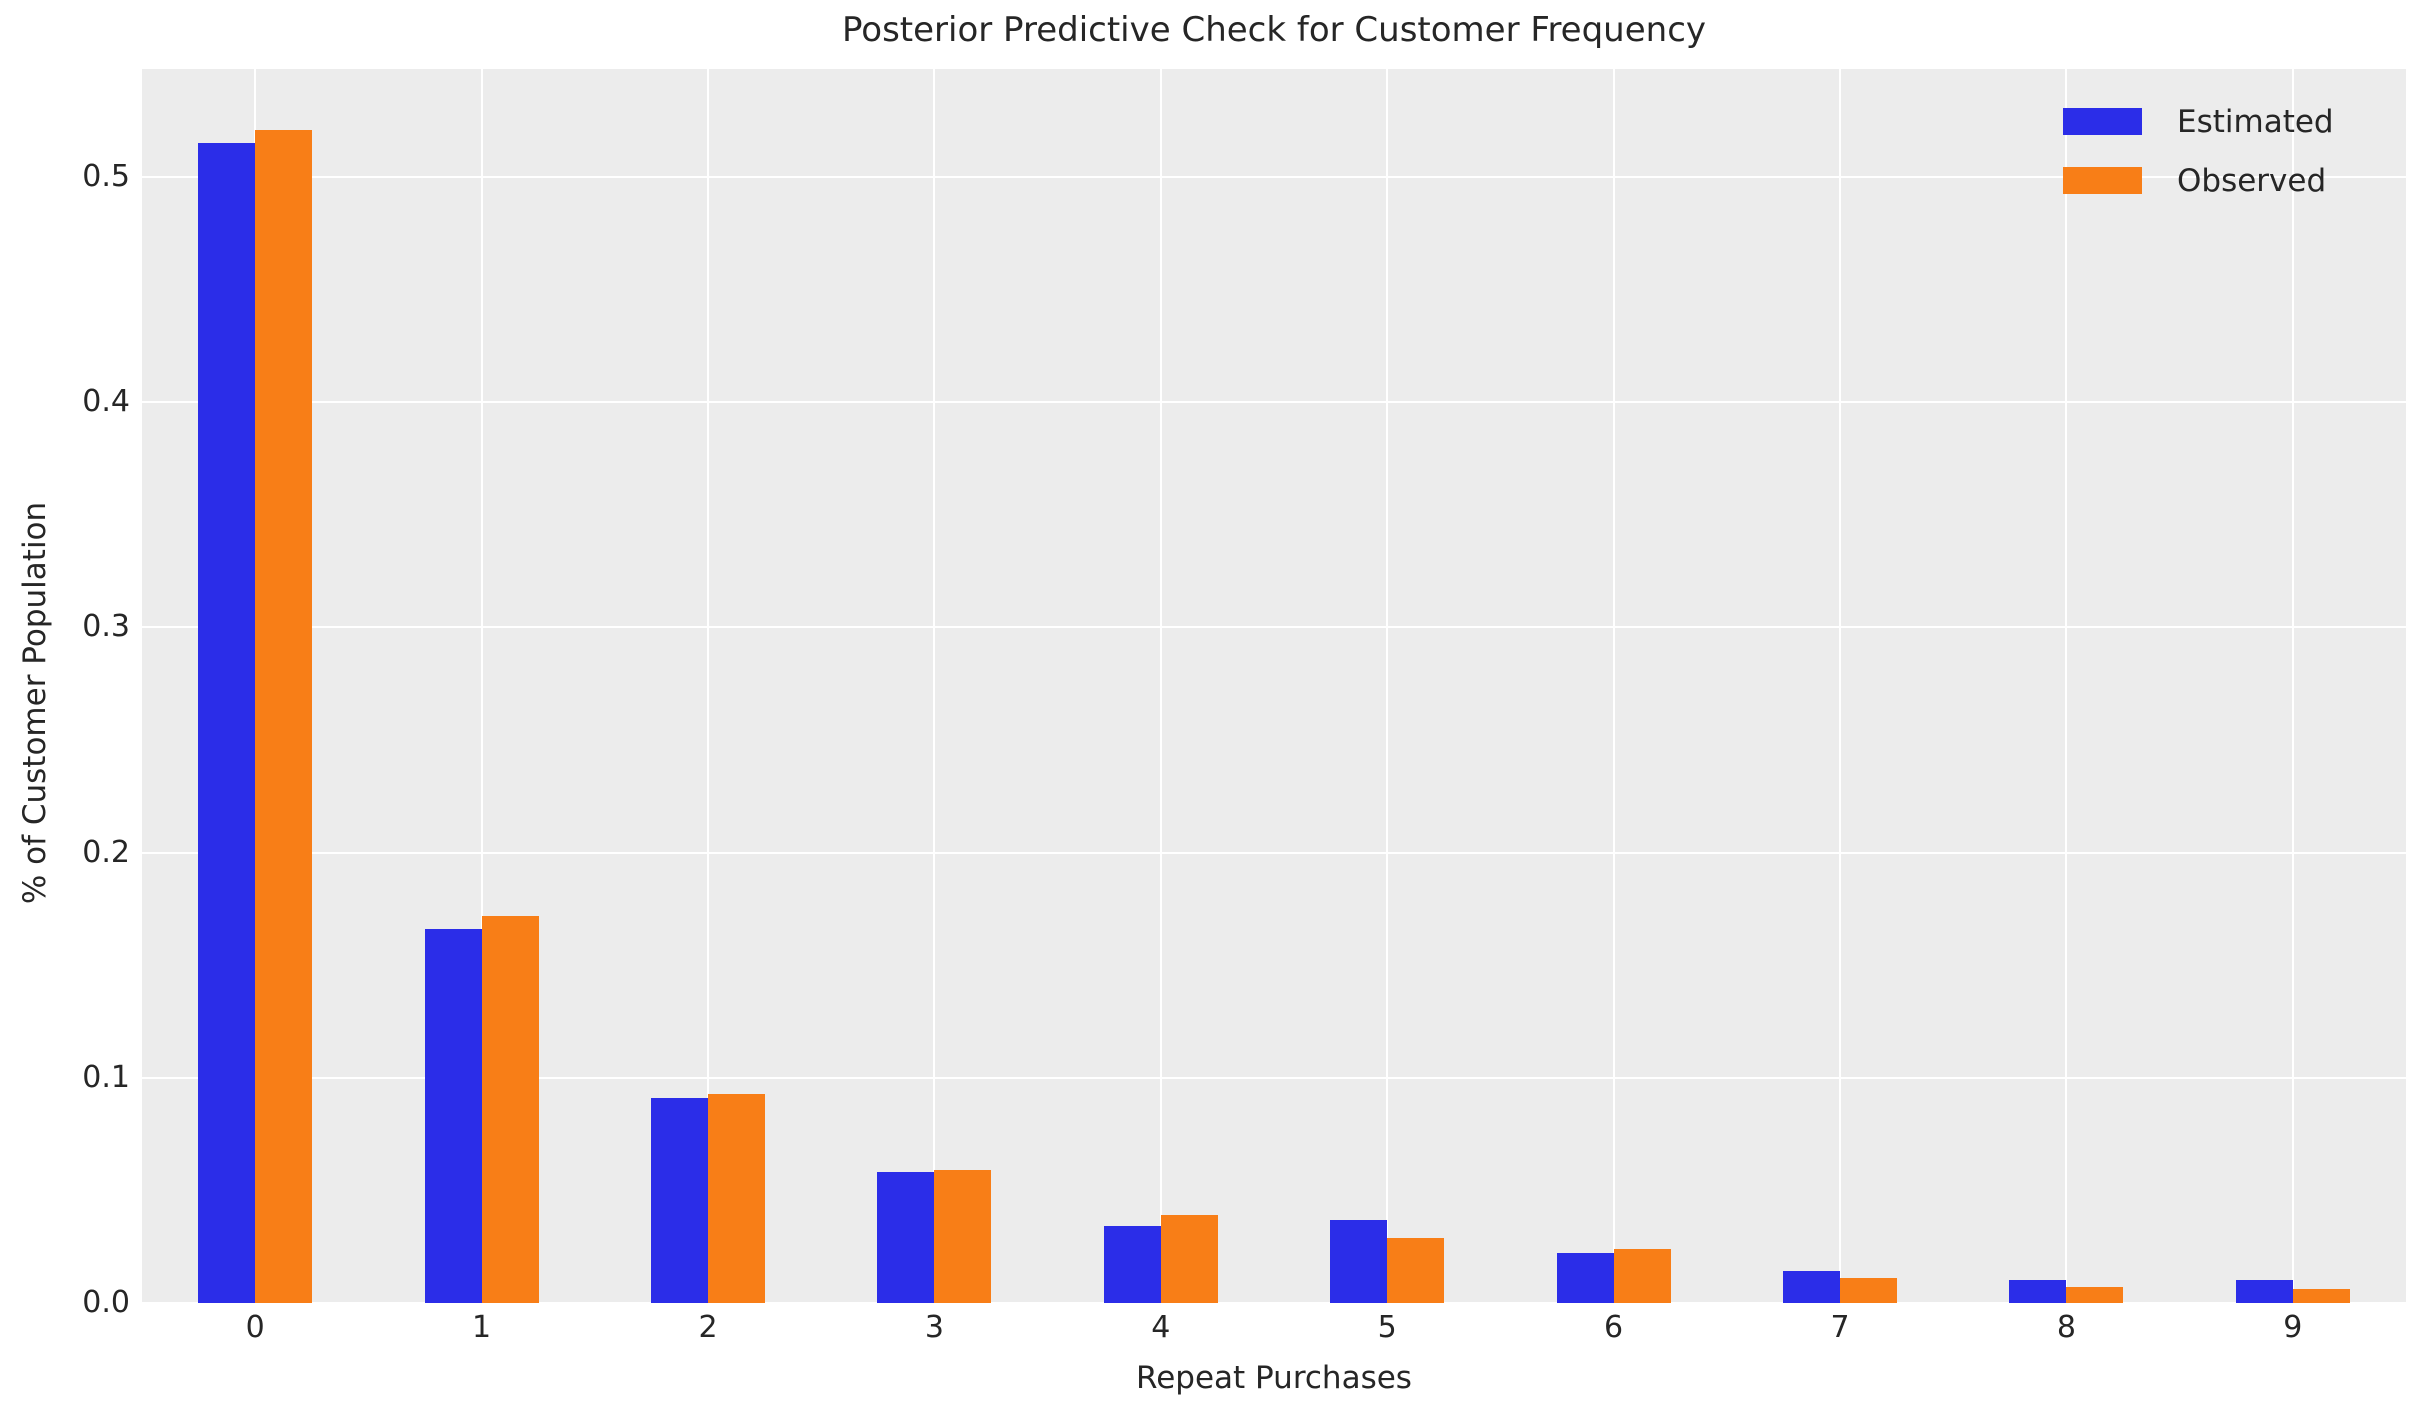  Describe the element at coordinates (2102, 121) in the screenshot. I see `legend-swatch-estimated` at that location.